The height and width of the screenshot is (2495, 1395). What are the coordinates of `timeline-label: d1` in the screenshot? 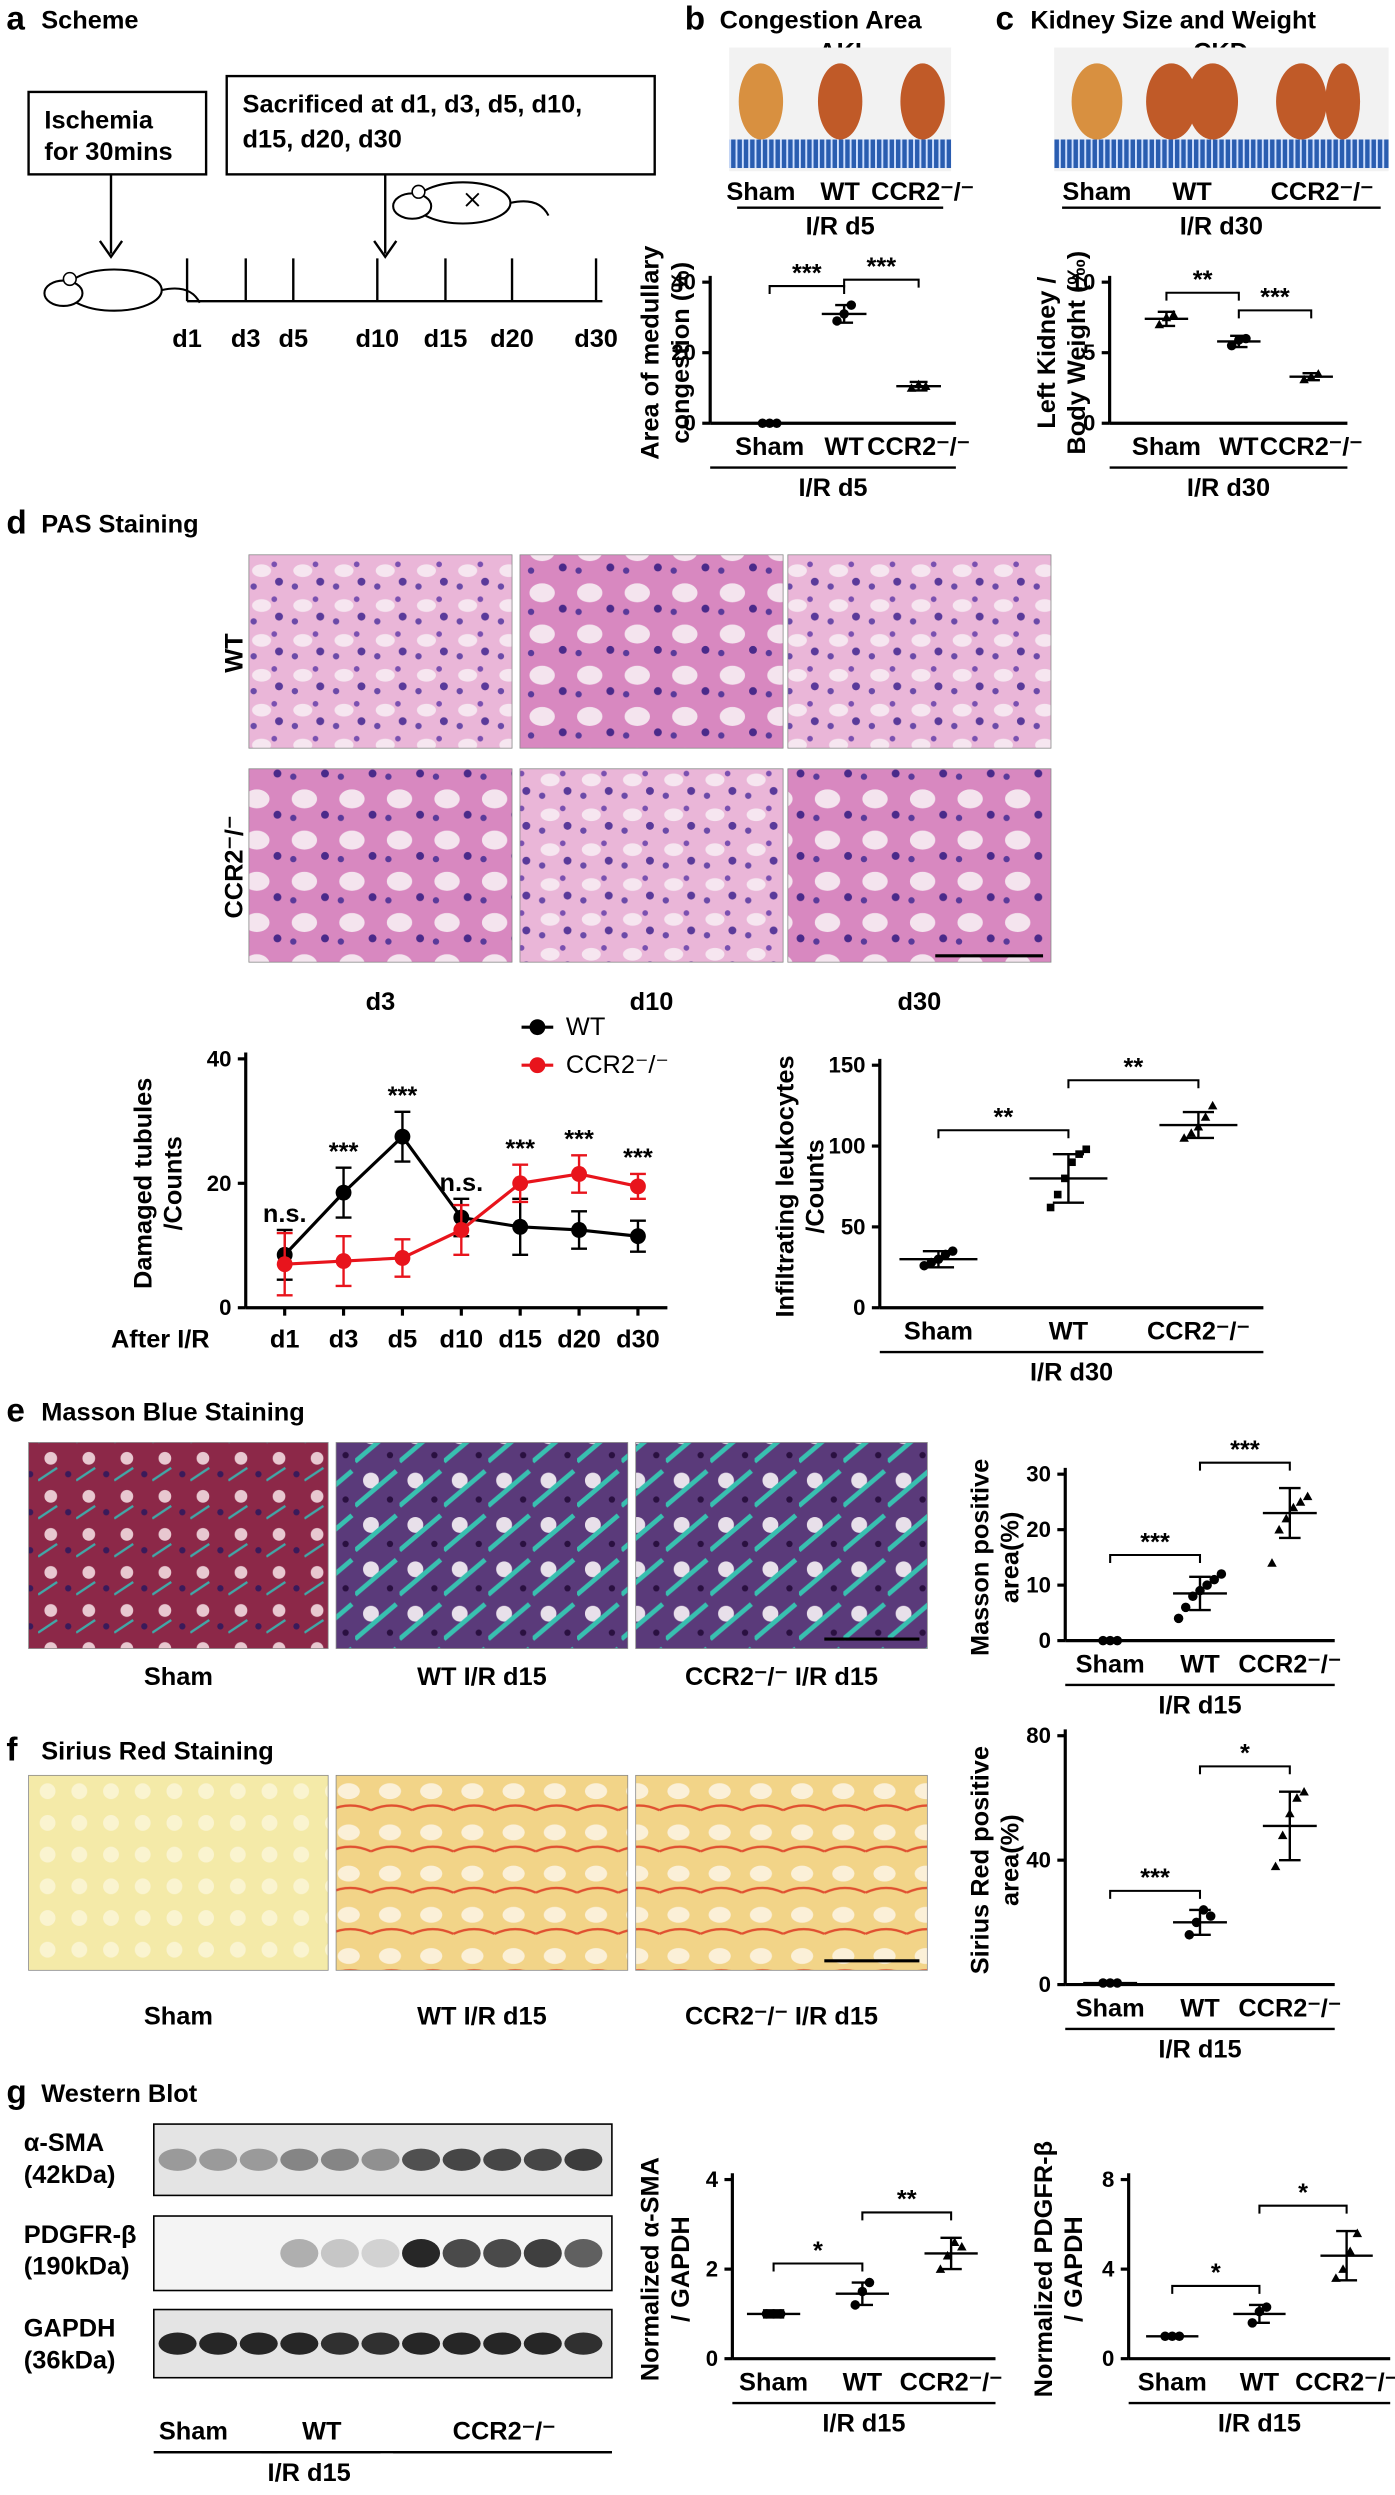 It's located at (187, 339).